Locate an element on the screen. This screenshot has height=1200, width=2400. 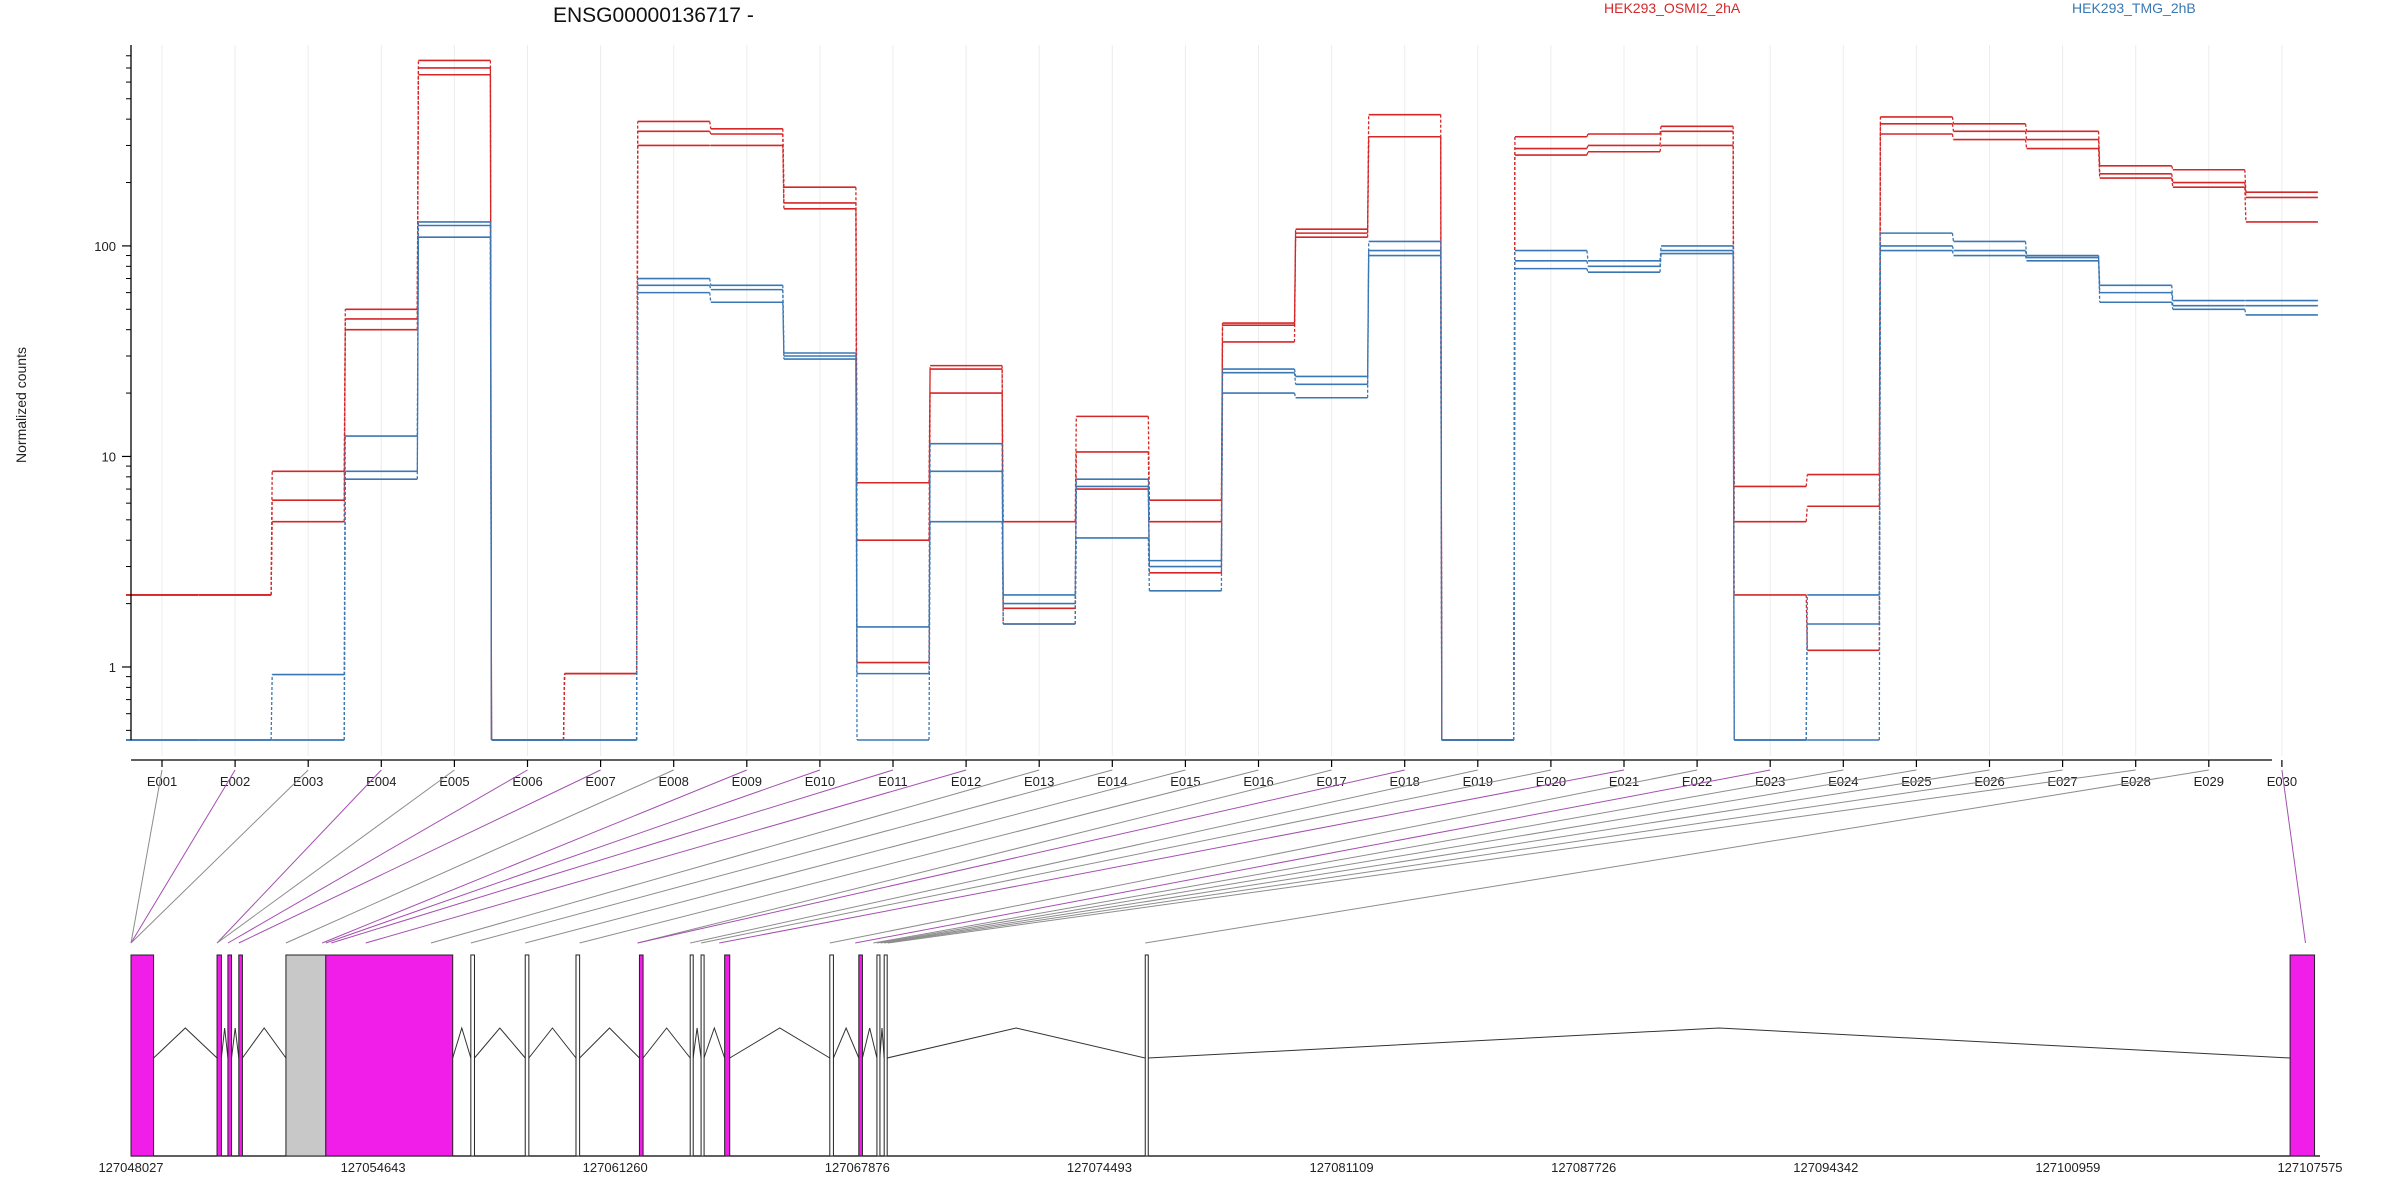
y-tick-label: 100 is located at coordinates (105, 246).